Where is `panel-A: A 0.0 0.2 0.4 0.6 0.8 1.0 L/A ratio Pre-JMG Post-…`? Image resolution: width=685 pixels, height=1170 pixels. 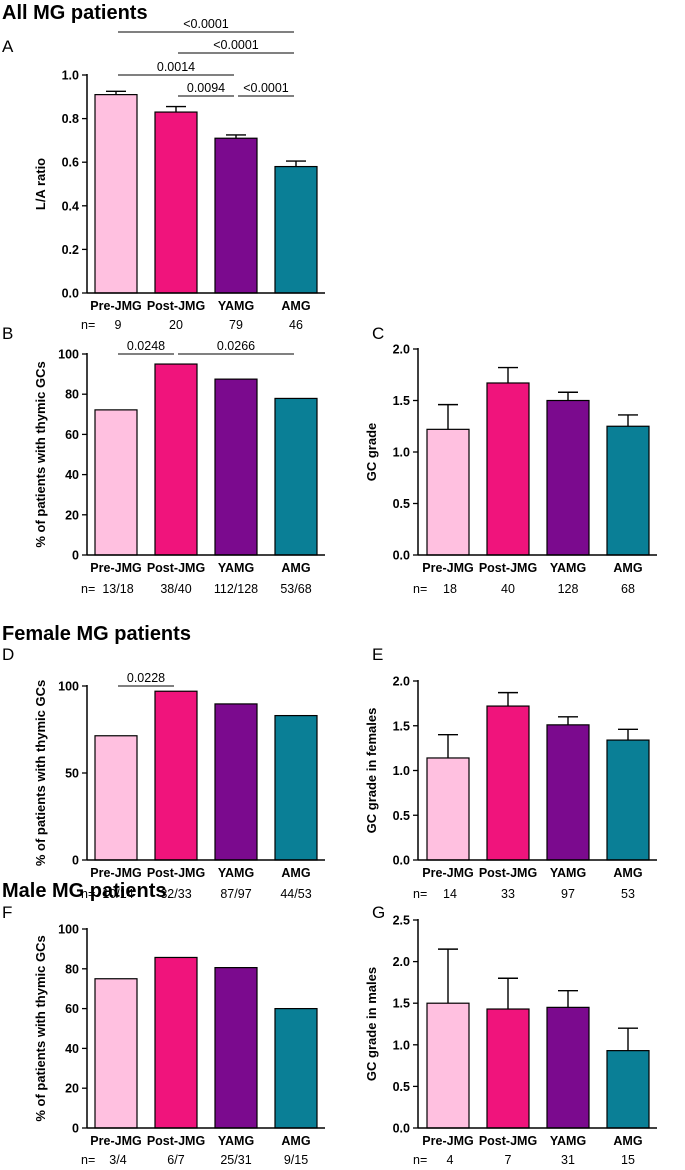
panel-A: A 0.0 0.2 0.4 0.6 0.8 1.0 L/A ratio Pre-JMG Post-… is located at coordinates (163, 174).